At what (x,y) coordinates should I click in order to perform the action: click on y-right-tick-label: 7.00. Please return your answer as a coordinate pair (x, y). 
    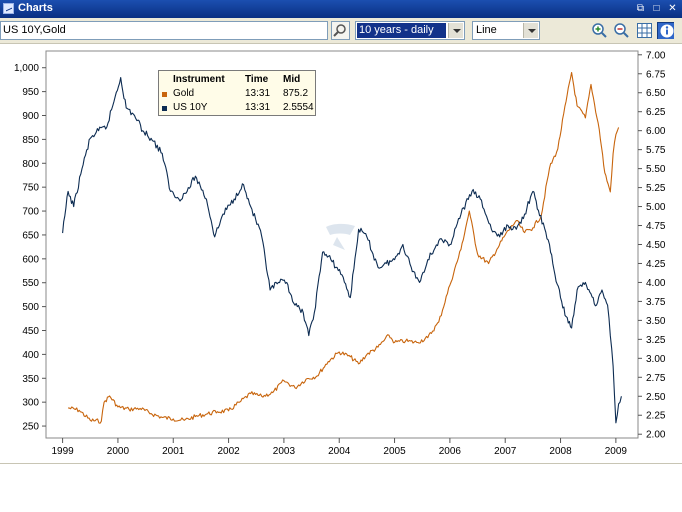
    Looking at the image, I should click on (656, 55).